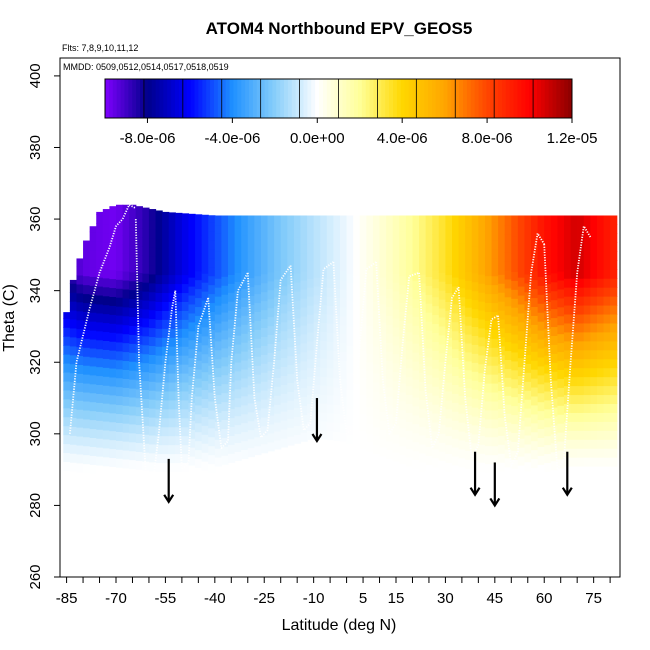  I want to click on heatmap-cell-2007, so click(495, 432).